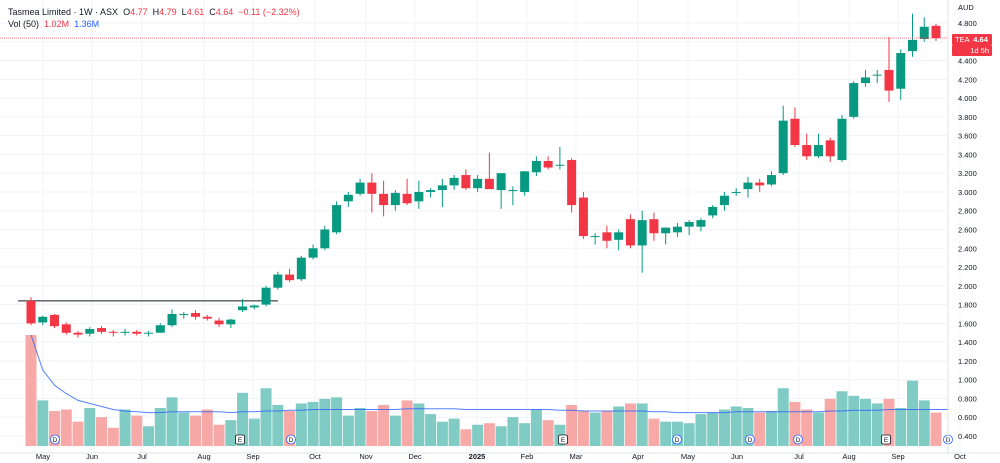 The width and height of the screenshot is (1000, 463). What do you see at coordinates (897, 456) in the screenshot?
I see `x-tick-label: Sep` at bounding box center [897, 456].